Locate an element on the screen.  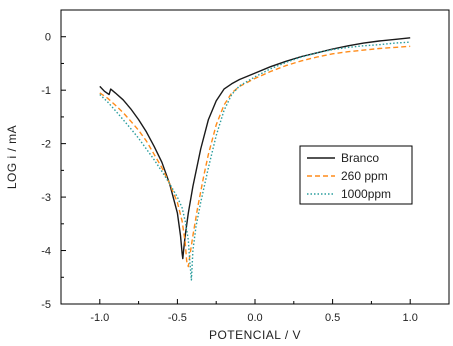
x-tick-label: 1.0 is located at coordinates (410, 318).